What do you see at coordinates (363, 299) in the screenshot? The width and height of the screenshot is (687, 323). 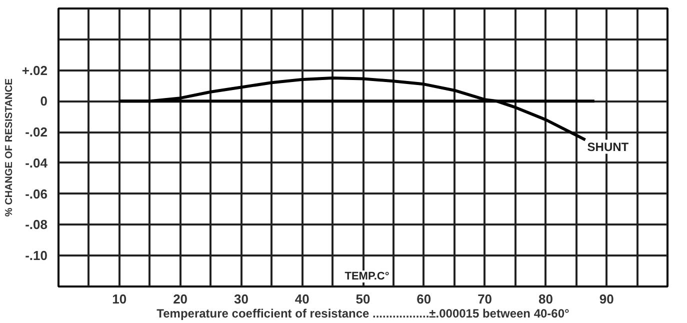 I see `x-tick-label: 50` at bounding box center [363, 299].